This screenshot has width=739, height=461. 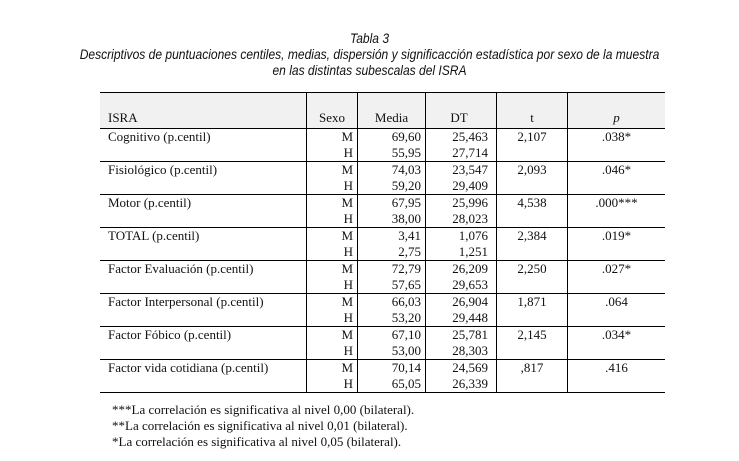 I want to click on dt-cell: 24,569, so click(x=461, y=367).